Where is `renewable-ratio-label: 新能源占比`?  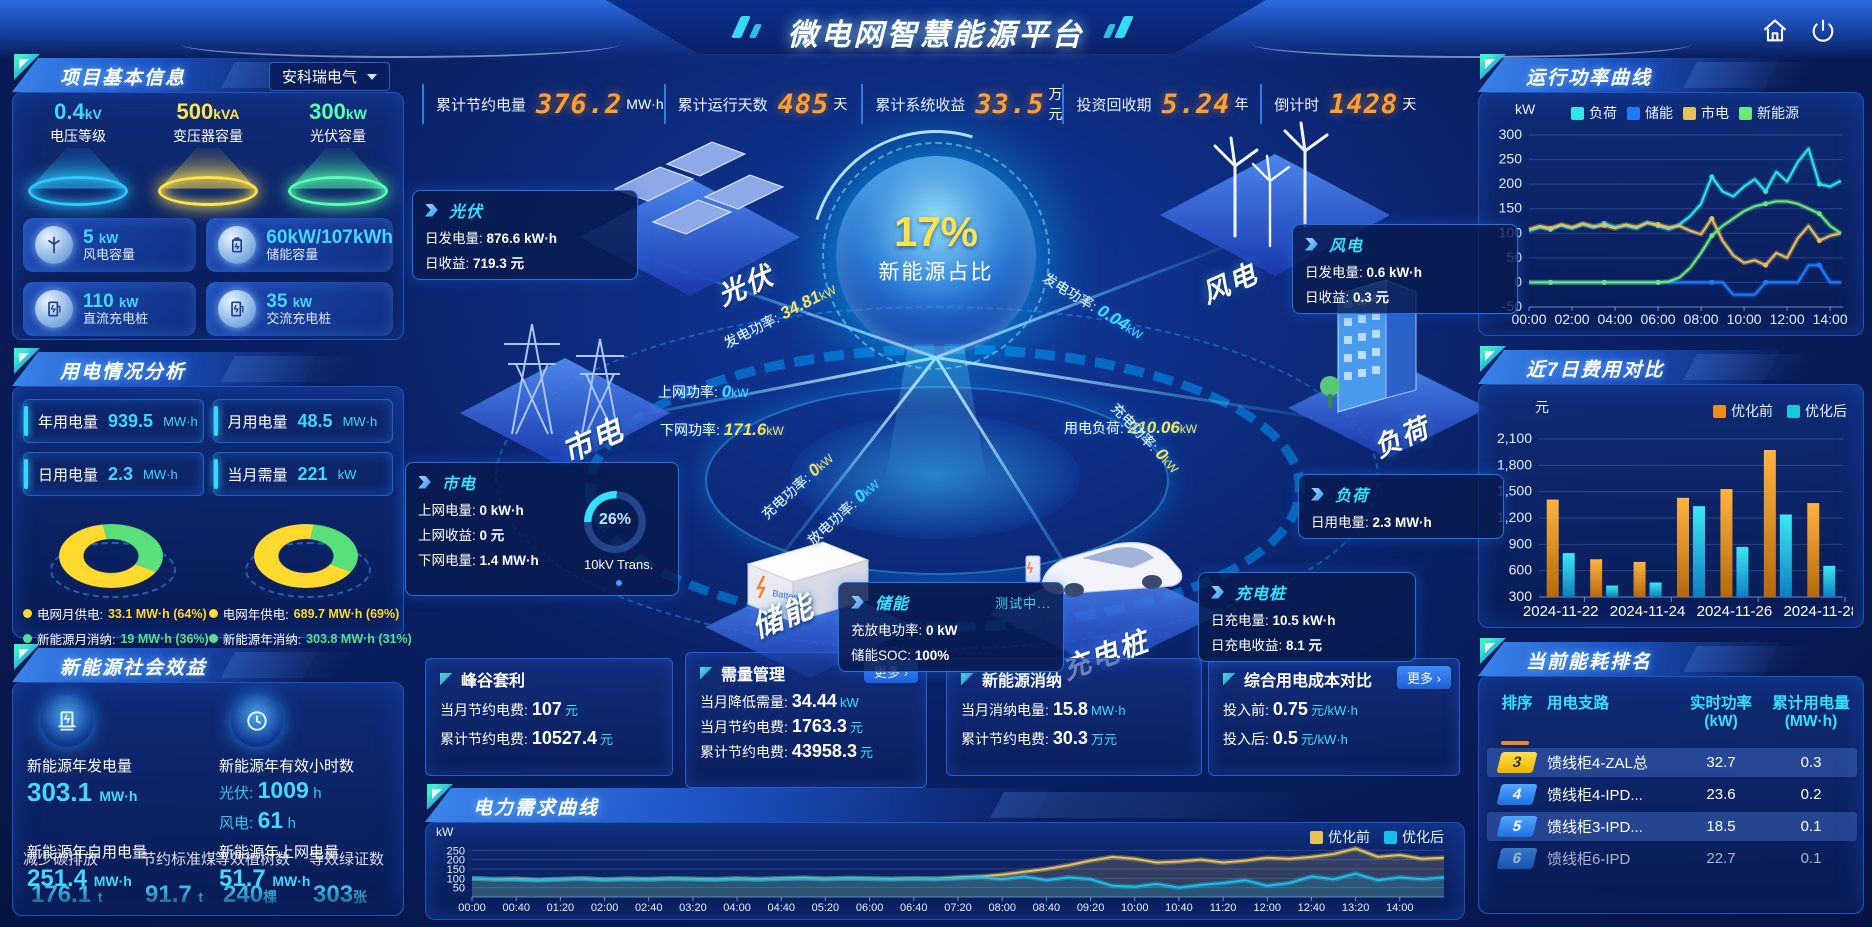
renewable-ratio-label: 新能源占比 is located at coordinates (936, 272).